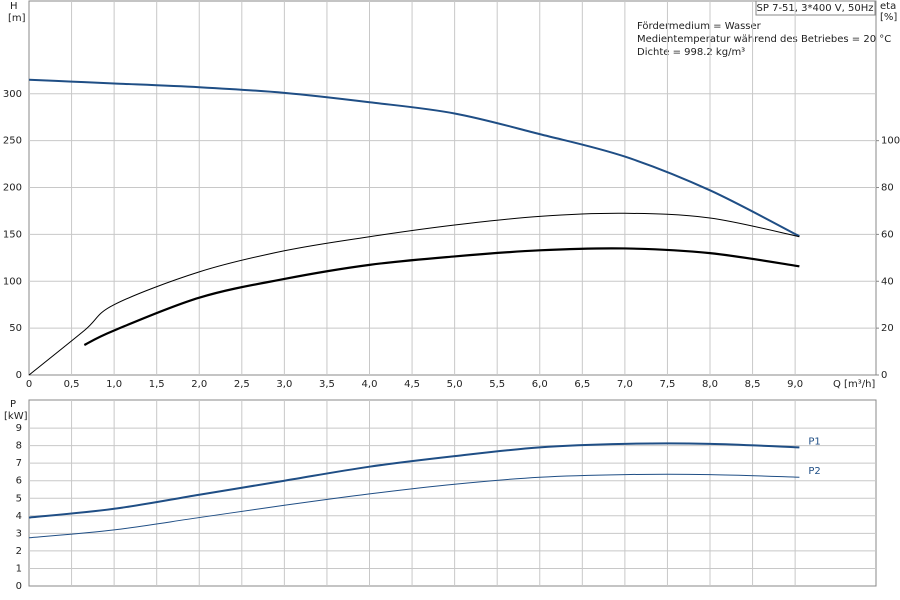  Describe the element at coordinates (12, 281) in the screenshot. I see `y-tick-label: 100` at that location.